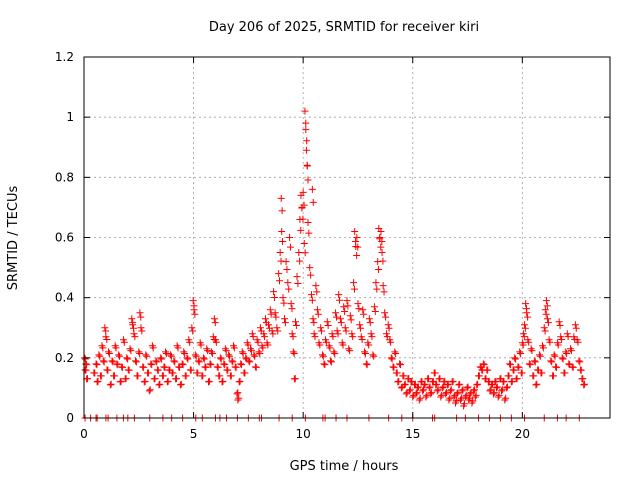 The height and width of the screenshot is (480, 640). I want to click on x-tick-label: 10, so click(303, 434).